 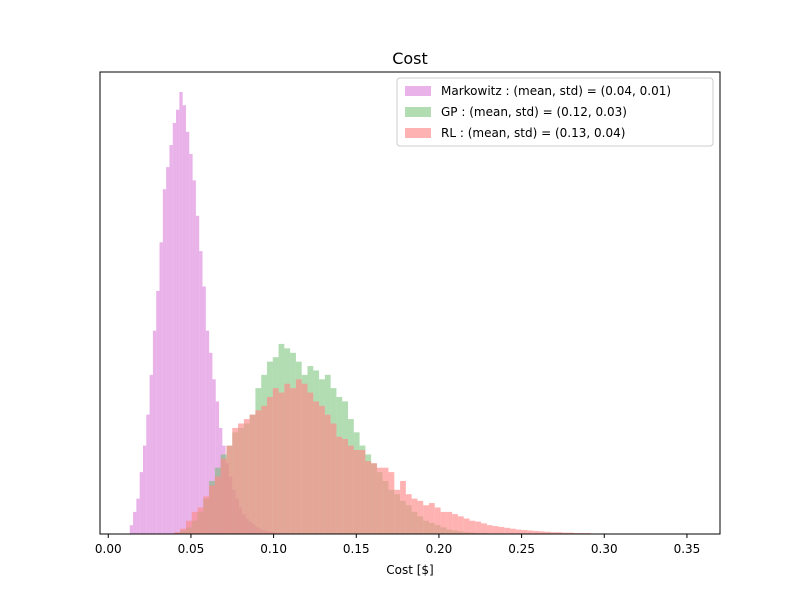 I want to click on x-tick-label: 0.25, so click(x=521, y=549).